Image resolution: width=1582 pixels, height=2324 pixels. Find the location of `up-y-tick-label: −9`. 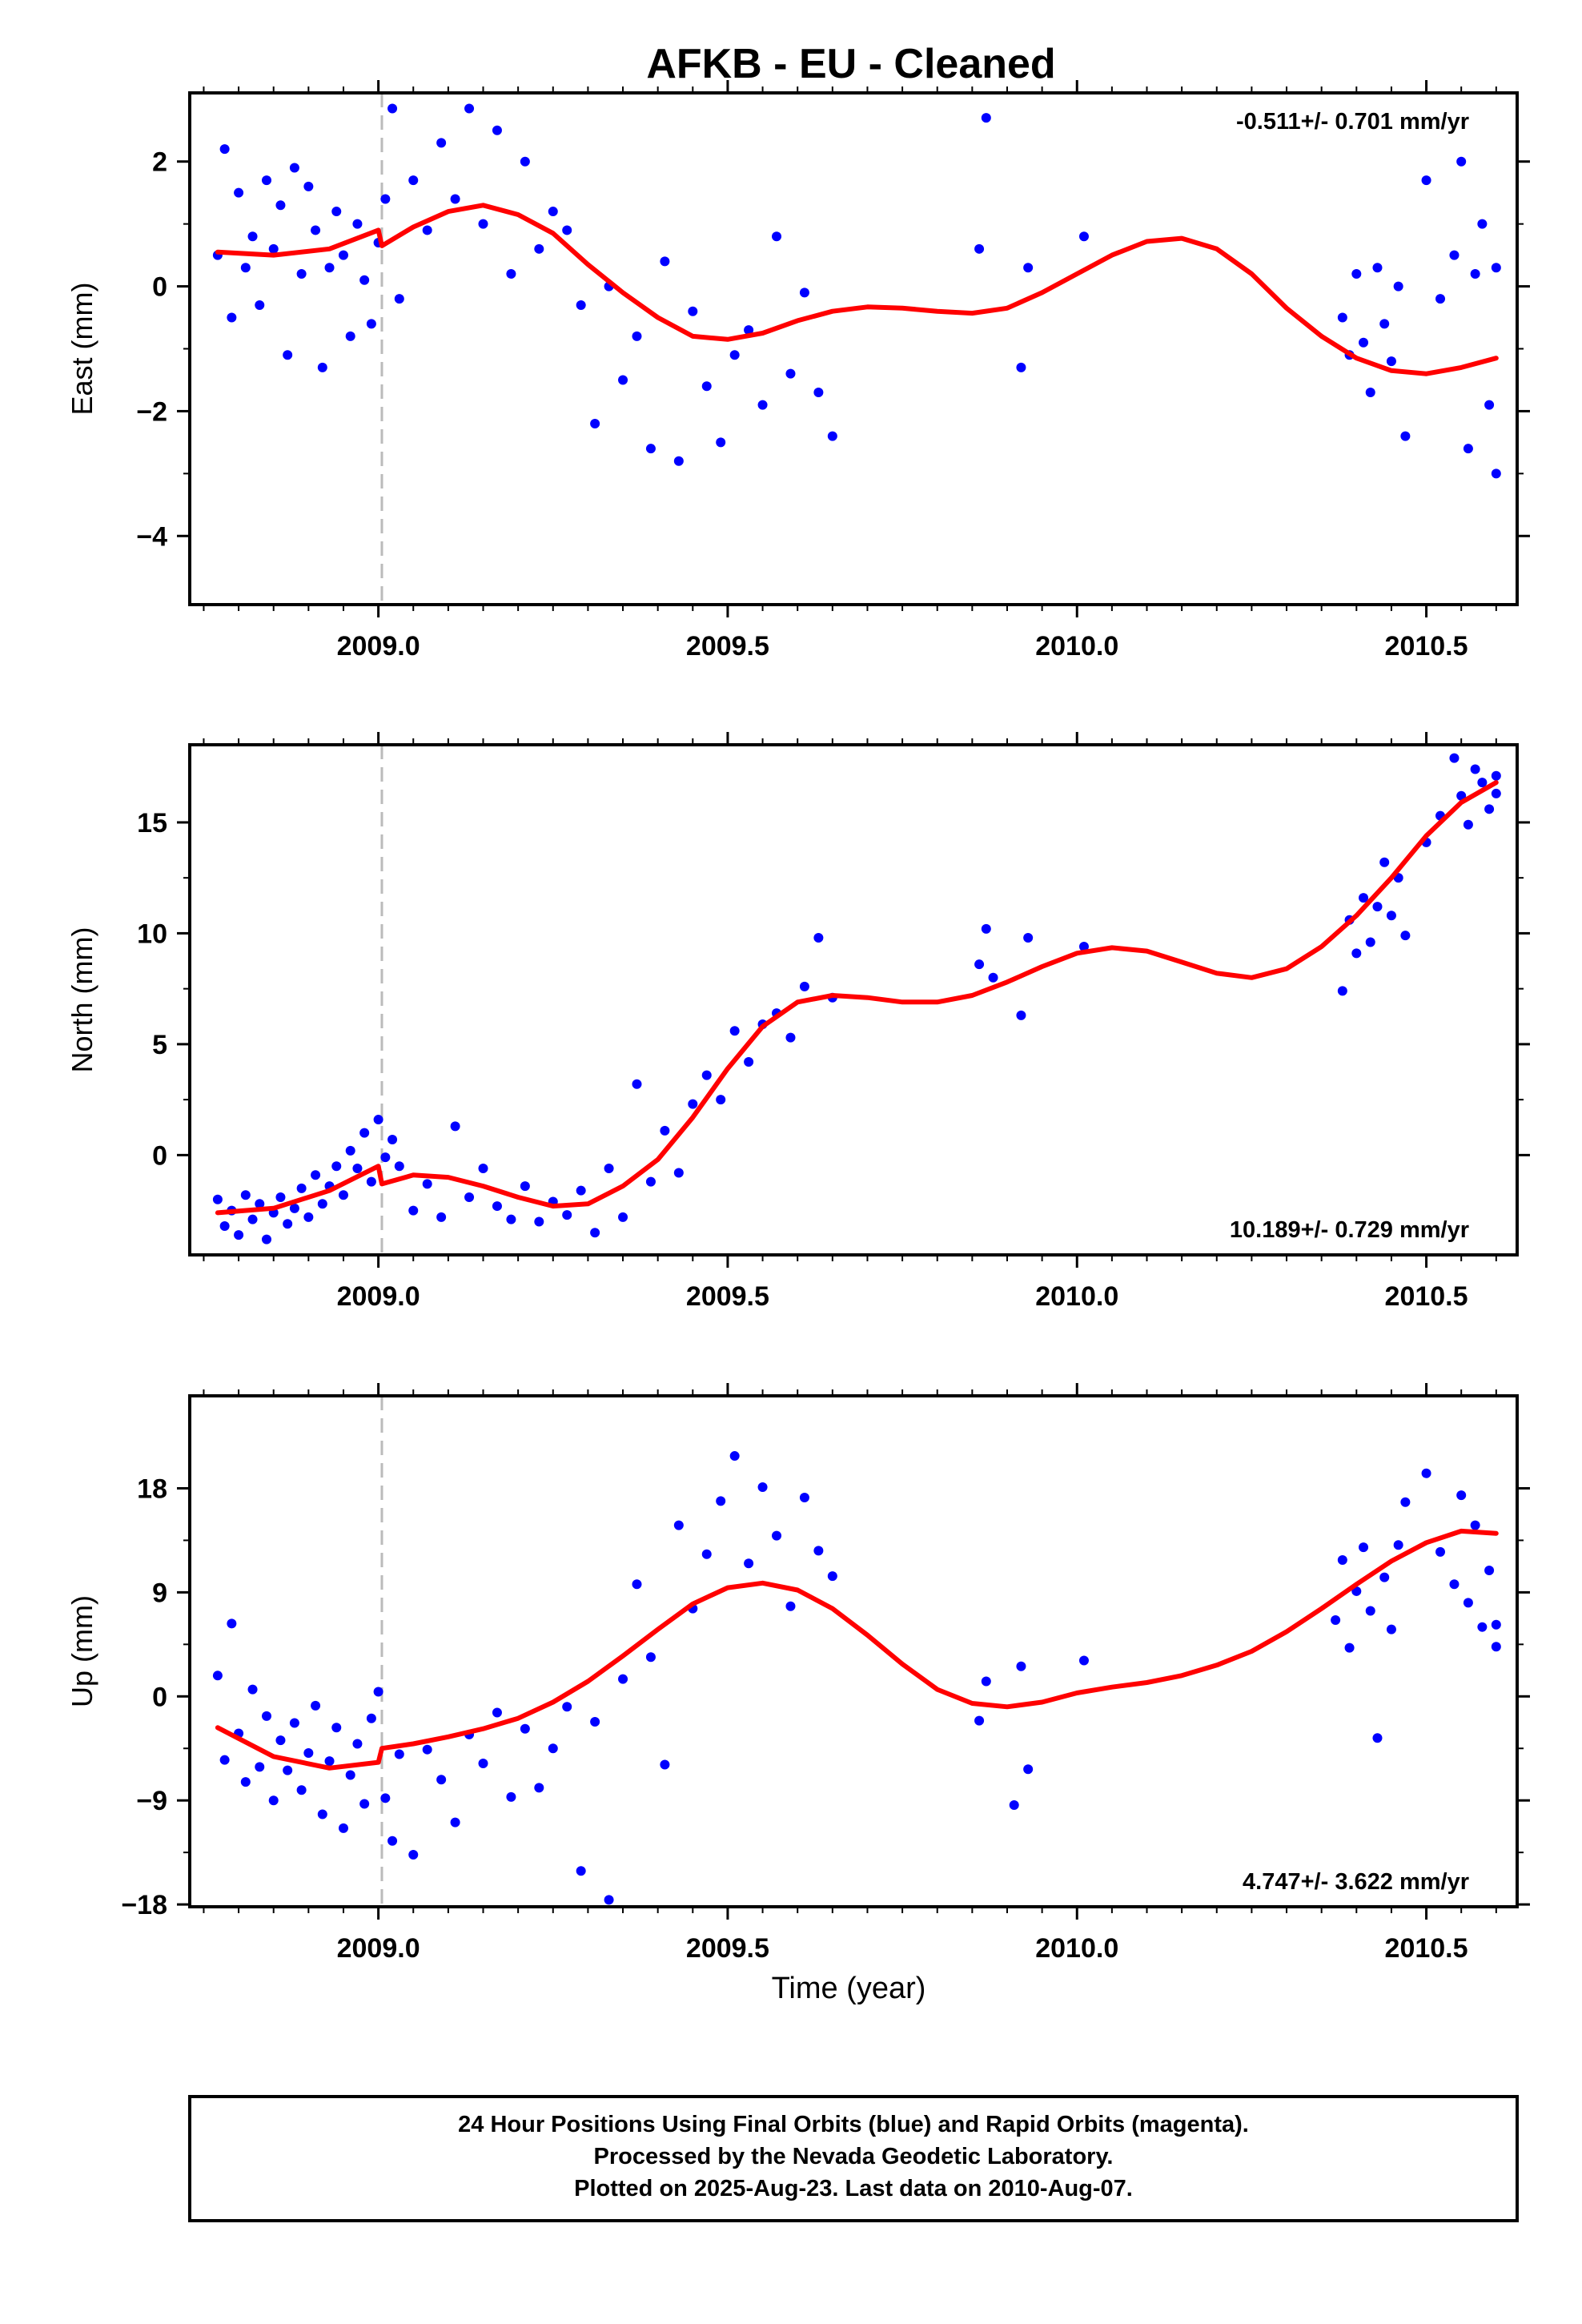

up-y-tick-label: −9 is located at coordinates (151, 1801).